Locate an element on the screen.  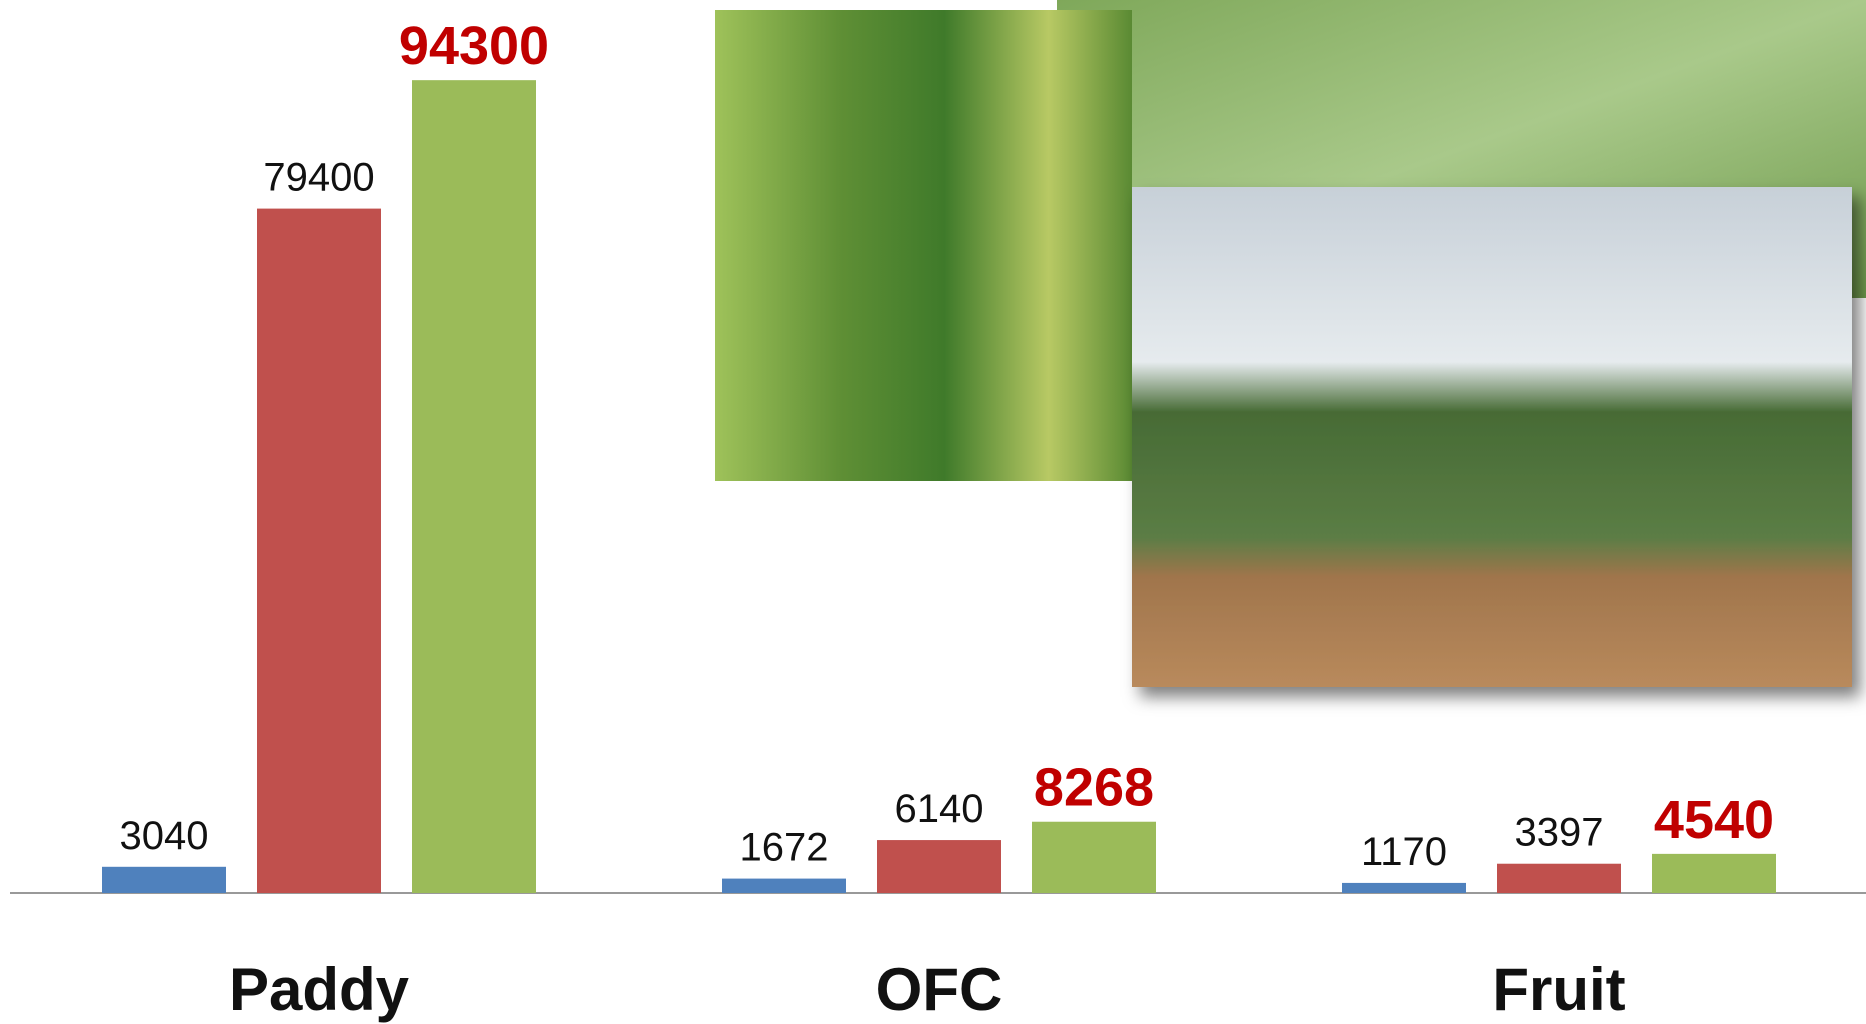
value-label: 1672 is located at coordinates (784, 848).